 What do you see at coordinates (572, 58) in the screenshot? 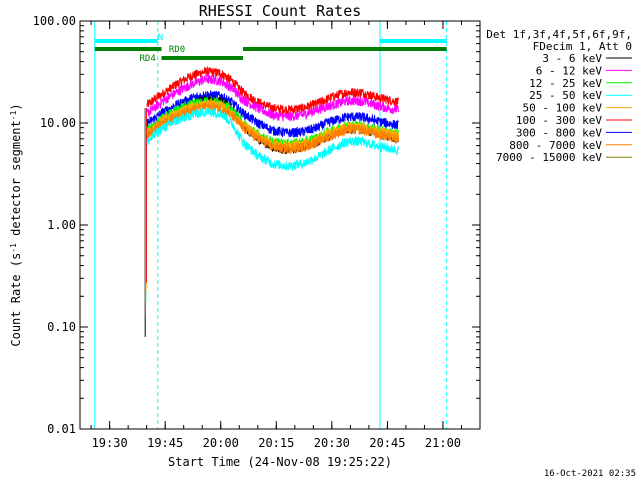
I see `legend-label: 3 - 6 keV` at bounding box center [572, 58].